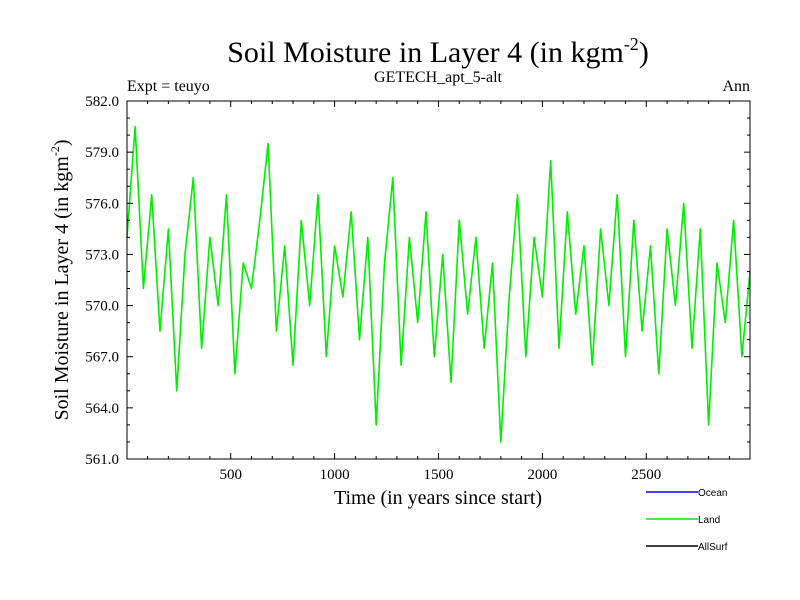  Describe the element at coordinates (230, 475) in the screenshot. I see `x-tick-label: 500` at that location.